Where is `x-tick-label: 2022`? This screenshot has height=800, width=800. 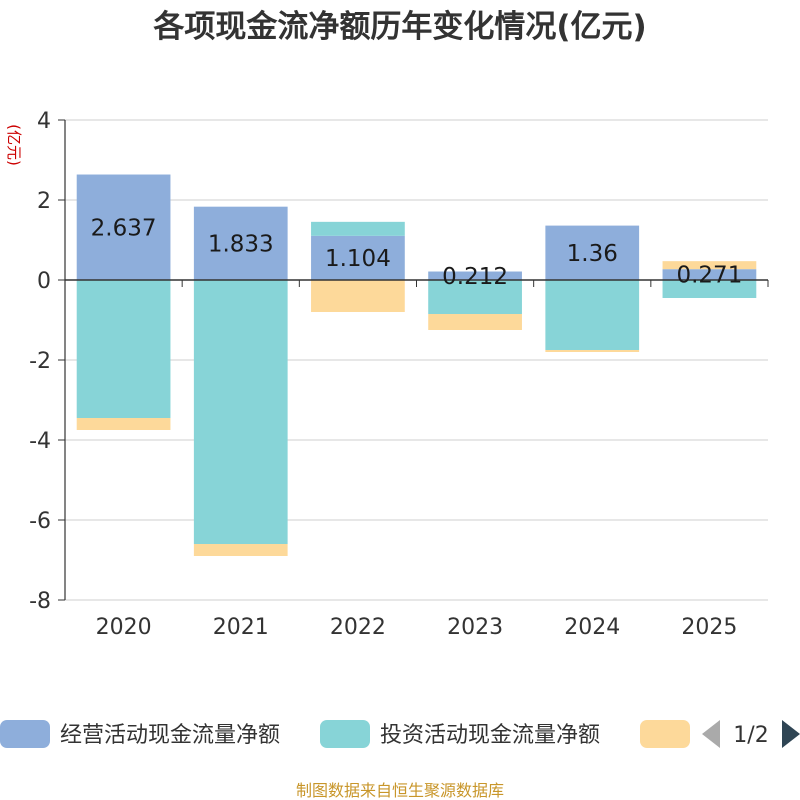
x-tick-label: 2022 is located at coordinates (358, 627).